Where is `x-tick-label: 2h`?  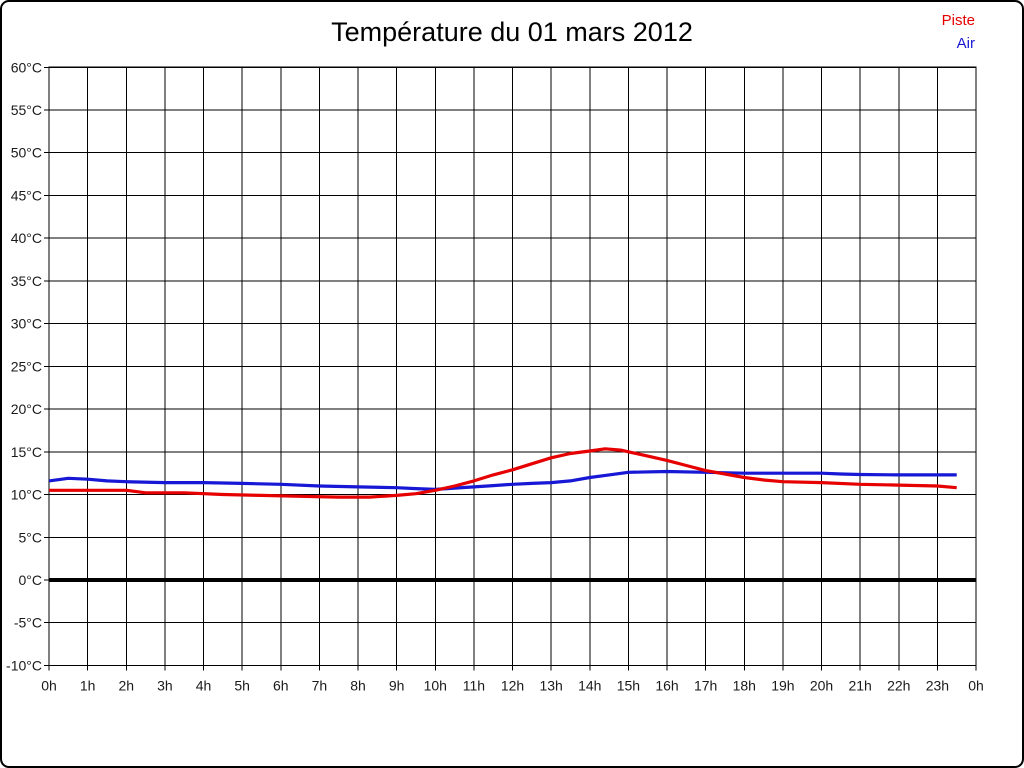 x-tick-label: 2h is located at coordinates (126, 685).